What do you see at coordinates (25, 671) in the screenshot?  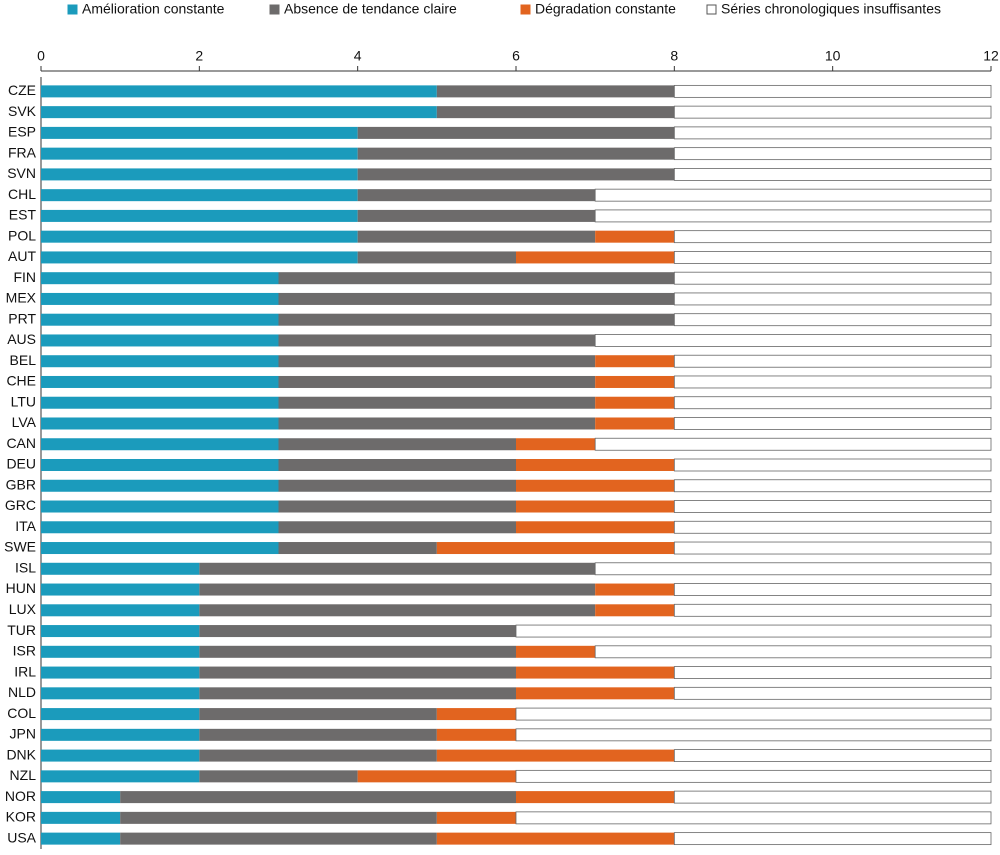 I see `y-tick-label: IRL` at bounding box center [25, 671].